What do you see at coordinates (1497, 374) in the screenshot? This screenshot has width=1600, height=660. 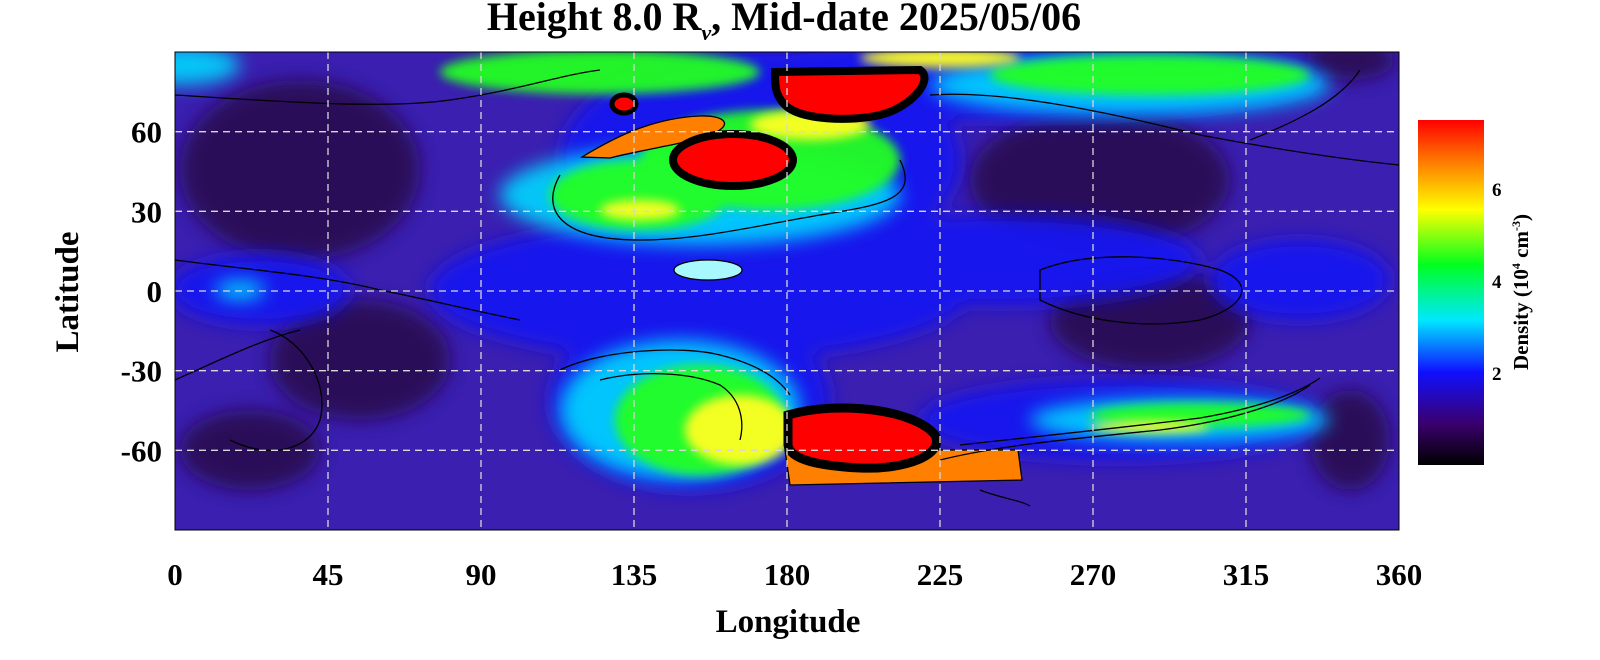 I see `colorbar-tick-label: 2` at bounding box center [1497, 374].